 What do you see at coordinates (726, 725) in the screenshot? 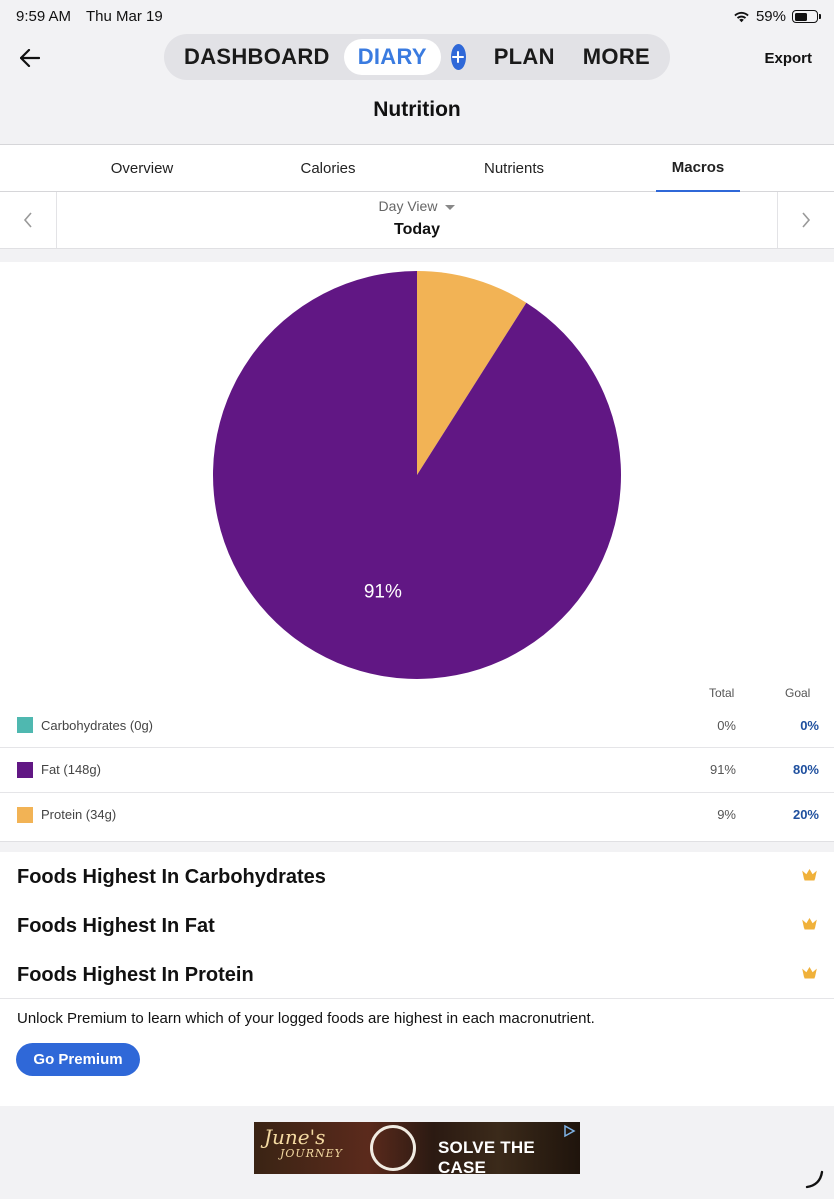
I see `legend-total: 0%` at bounding box center [726, 725].